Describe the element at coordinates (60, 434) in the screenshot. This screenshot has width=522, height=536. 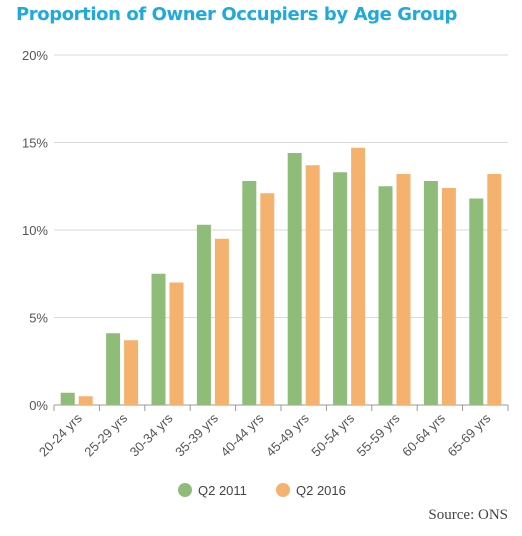
I see `x-tick-label: 20-24 yrs` at that location.